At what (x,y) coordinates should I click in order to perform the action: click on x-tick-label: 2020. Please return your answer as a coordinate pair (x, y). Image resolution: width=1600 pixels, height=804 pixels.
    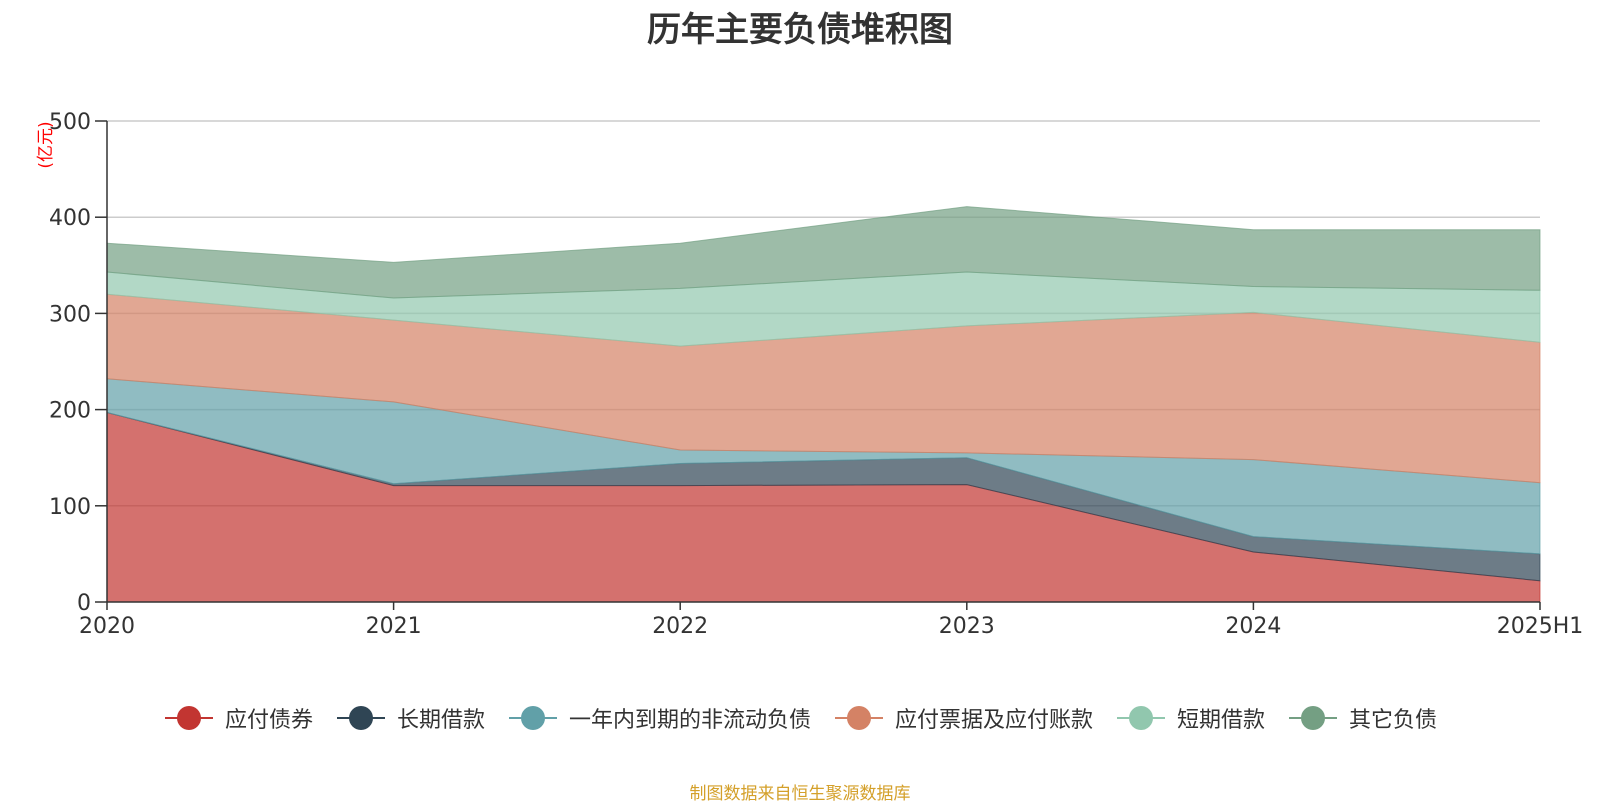
    Looking at the image, I should click on (107, 626).